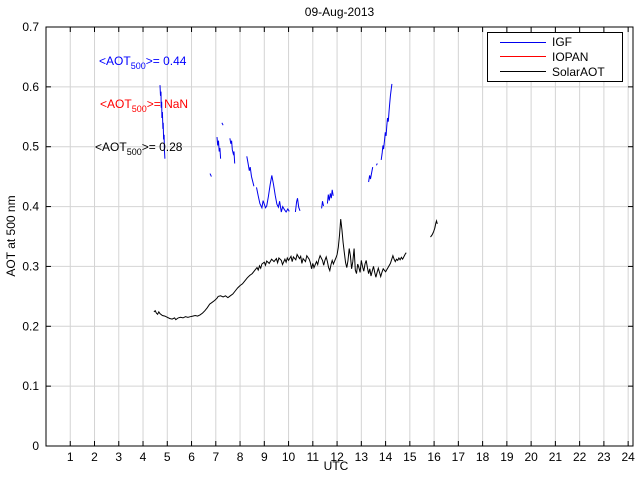  Describe the element at coordinates (523, 57) in the screenshot. I see `legend-line-iopan` at that location.